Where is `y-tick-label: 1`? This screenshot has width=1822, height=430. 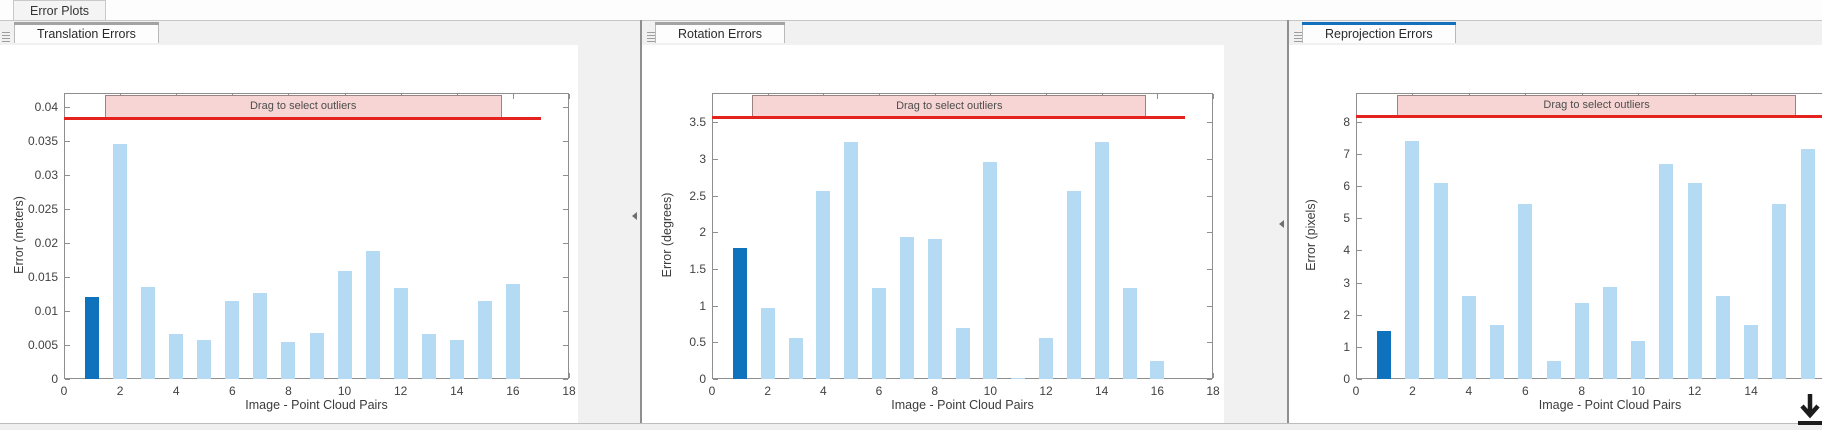
y-tick-label: 1 is located at coordinates (1346, 346).